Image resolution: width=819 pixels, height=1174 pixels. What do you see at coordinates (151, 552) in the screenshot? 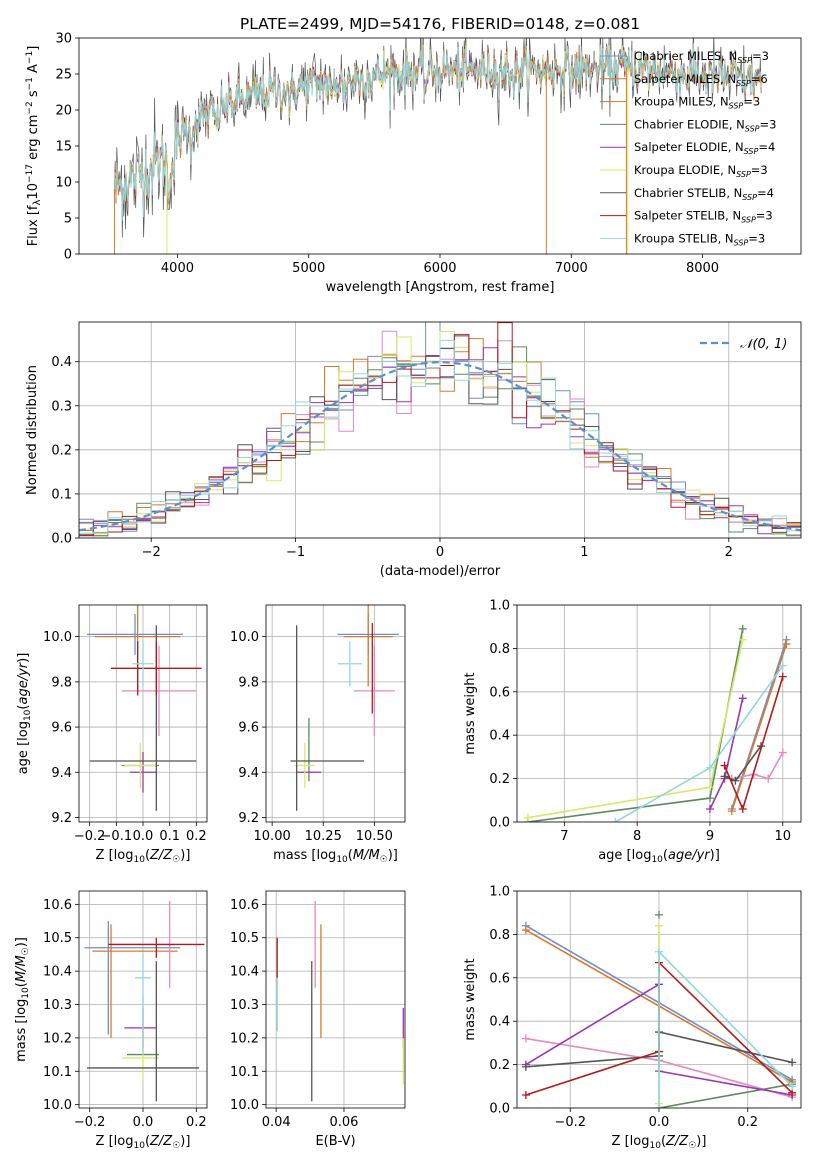
I see `x-tick-label: −2` at bounding box center [151, 552].